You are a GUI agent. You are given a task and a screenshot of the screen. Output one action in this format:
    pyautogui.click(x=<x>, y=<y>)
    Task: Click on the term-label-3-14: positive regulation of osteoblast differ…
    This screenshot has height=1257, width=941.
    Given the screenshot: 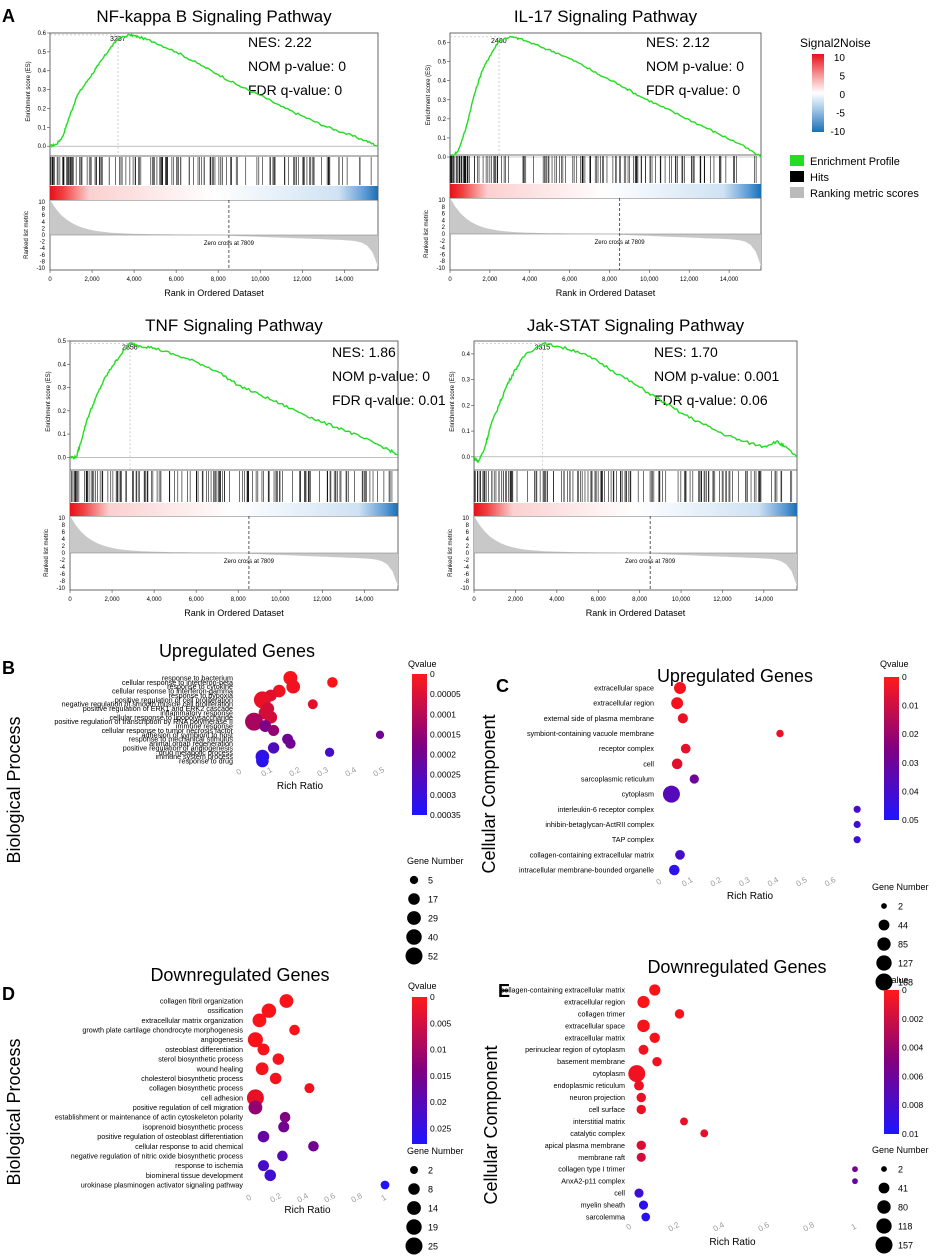 What is the action you would take?
    pyautogui.click(x=170, y=1136)
    